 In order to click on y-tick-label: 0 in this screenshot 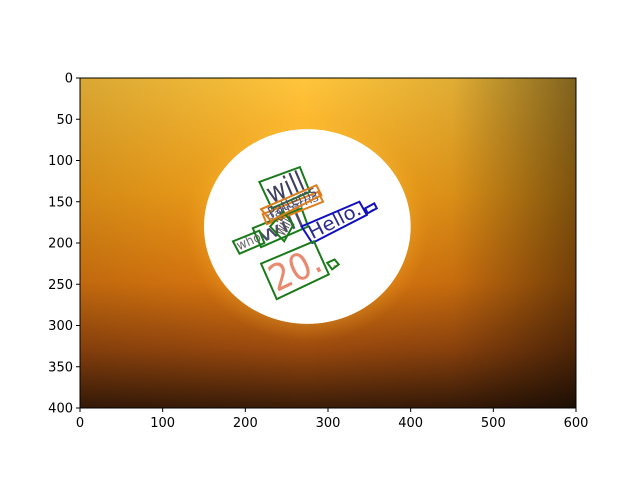, I will do `click(69, 79)`.